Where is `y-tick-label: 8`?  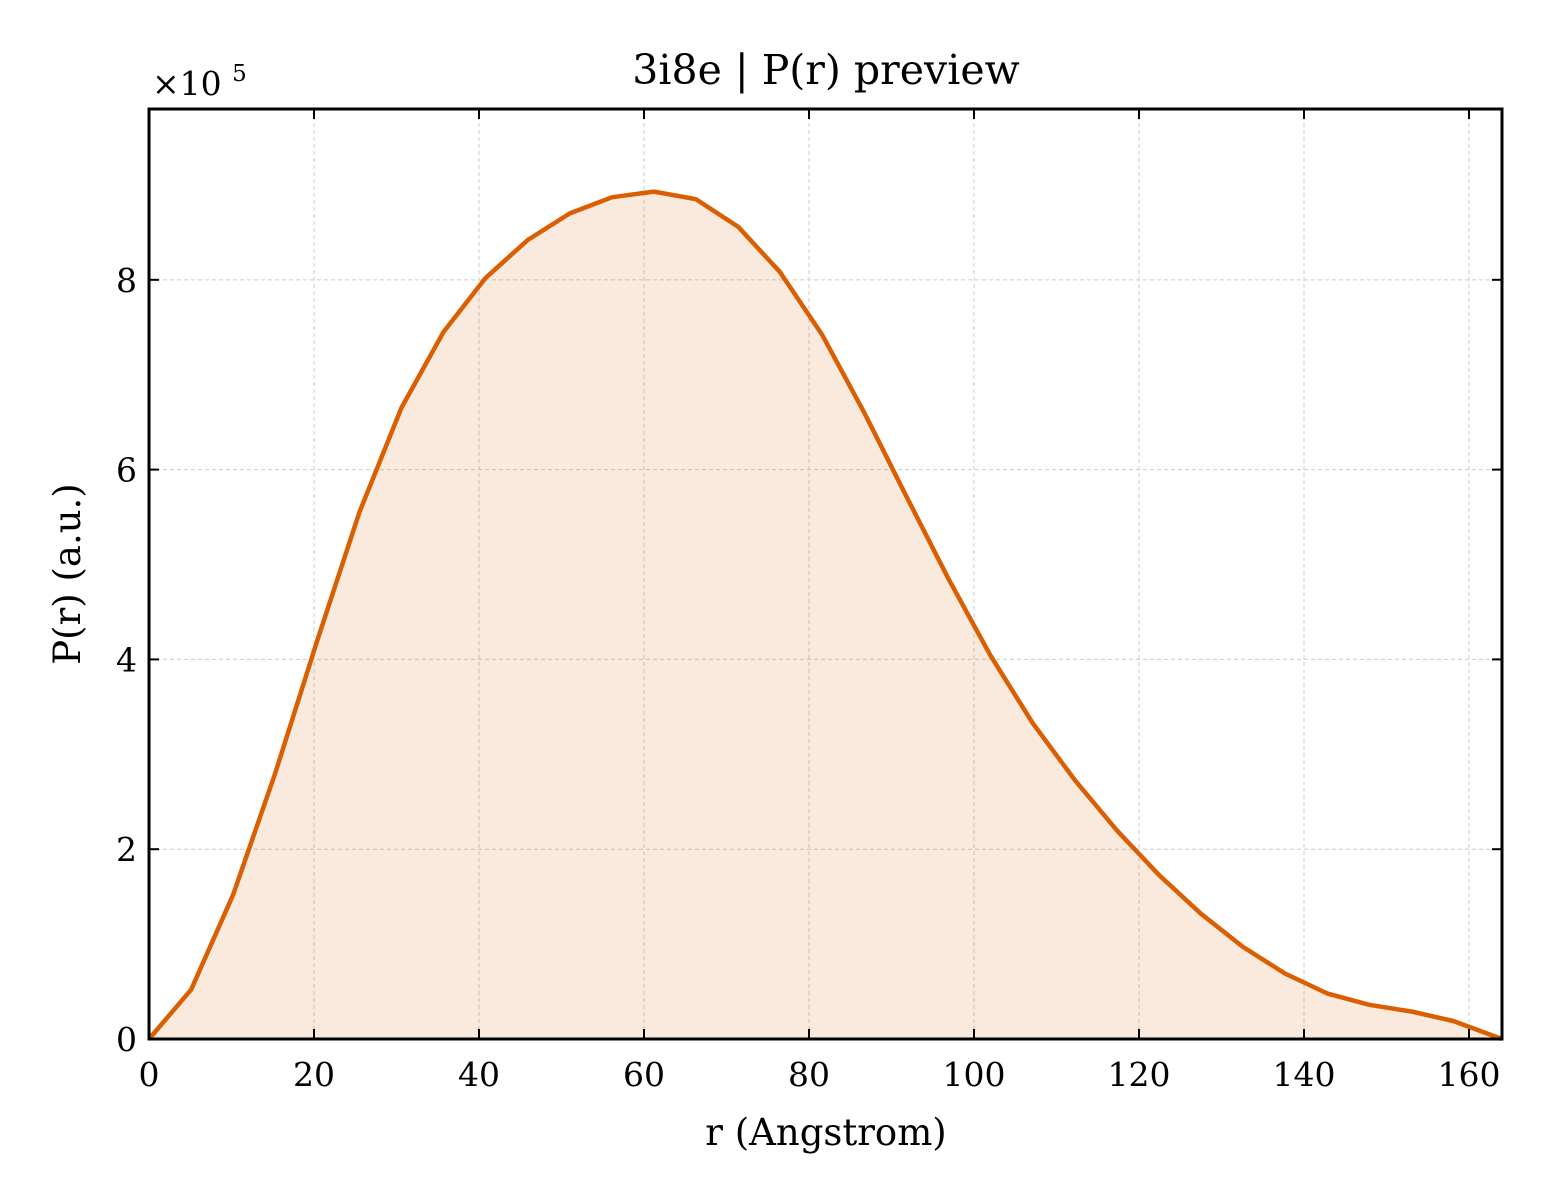 y-tick-label: 8 is located at coordinates (126, 280).